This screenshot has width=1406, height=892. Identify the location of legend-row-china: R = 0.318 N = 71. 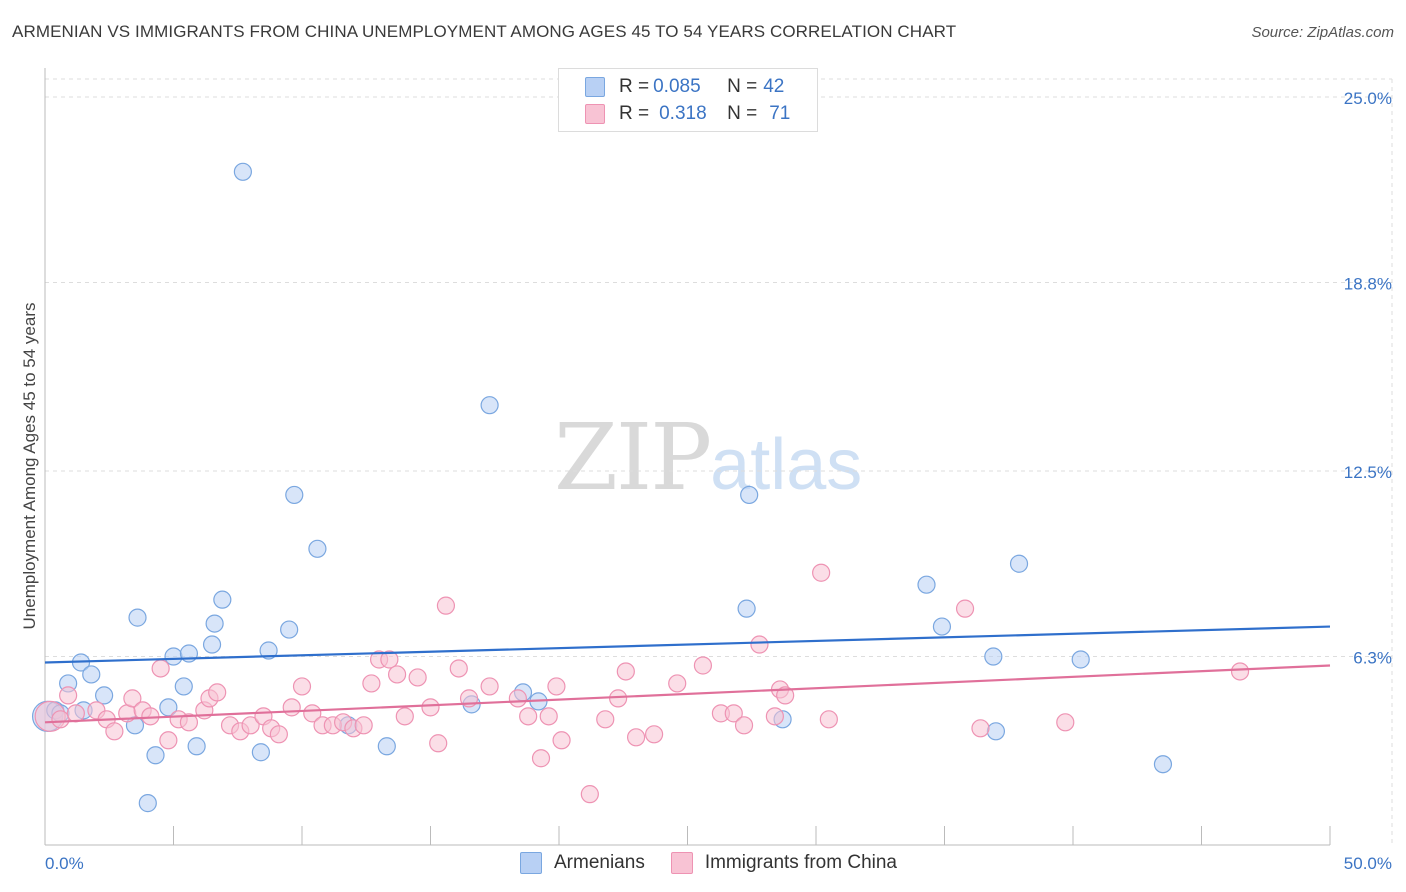
(687, 114).